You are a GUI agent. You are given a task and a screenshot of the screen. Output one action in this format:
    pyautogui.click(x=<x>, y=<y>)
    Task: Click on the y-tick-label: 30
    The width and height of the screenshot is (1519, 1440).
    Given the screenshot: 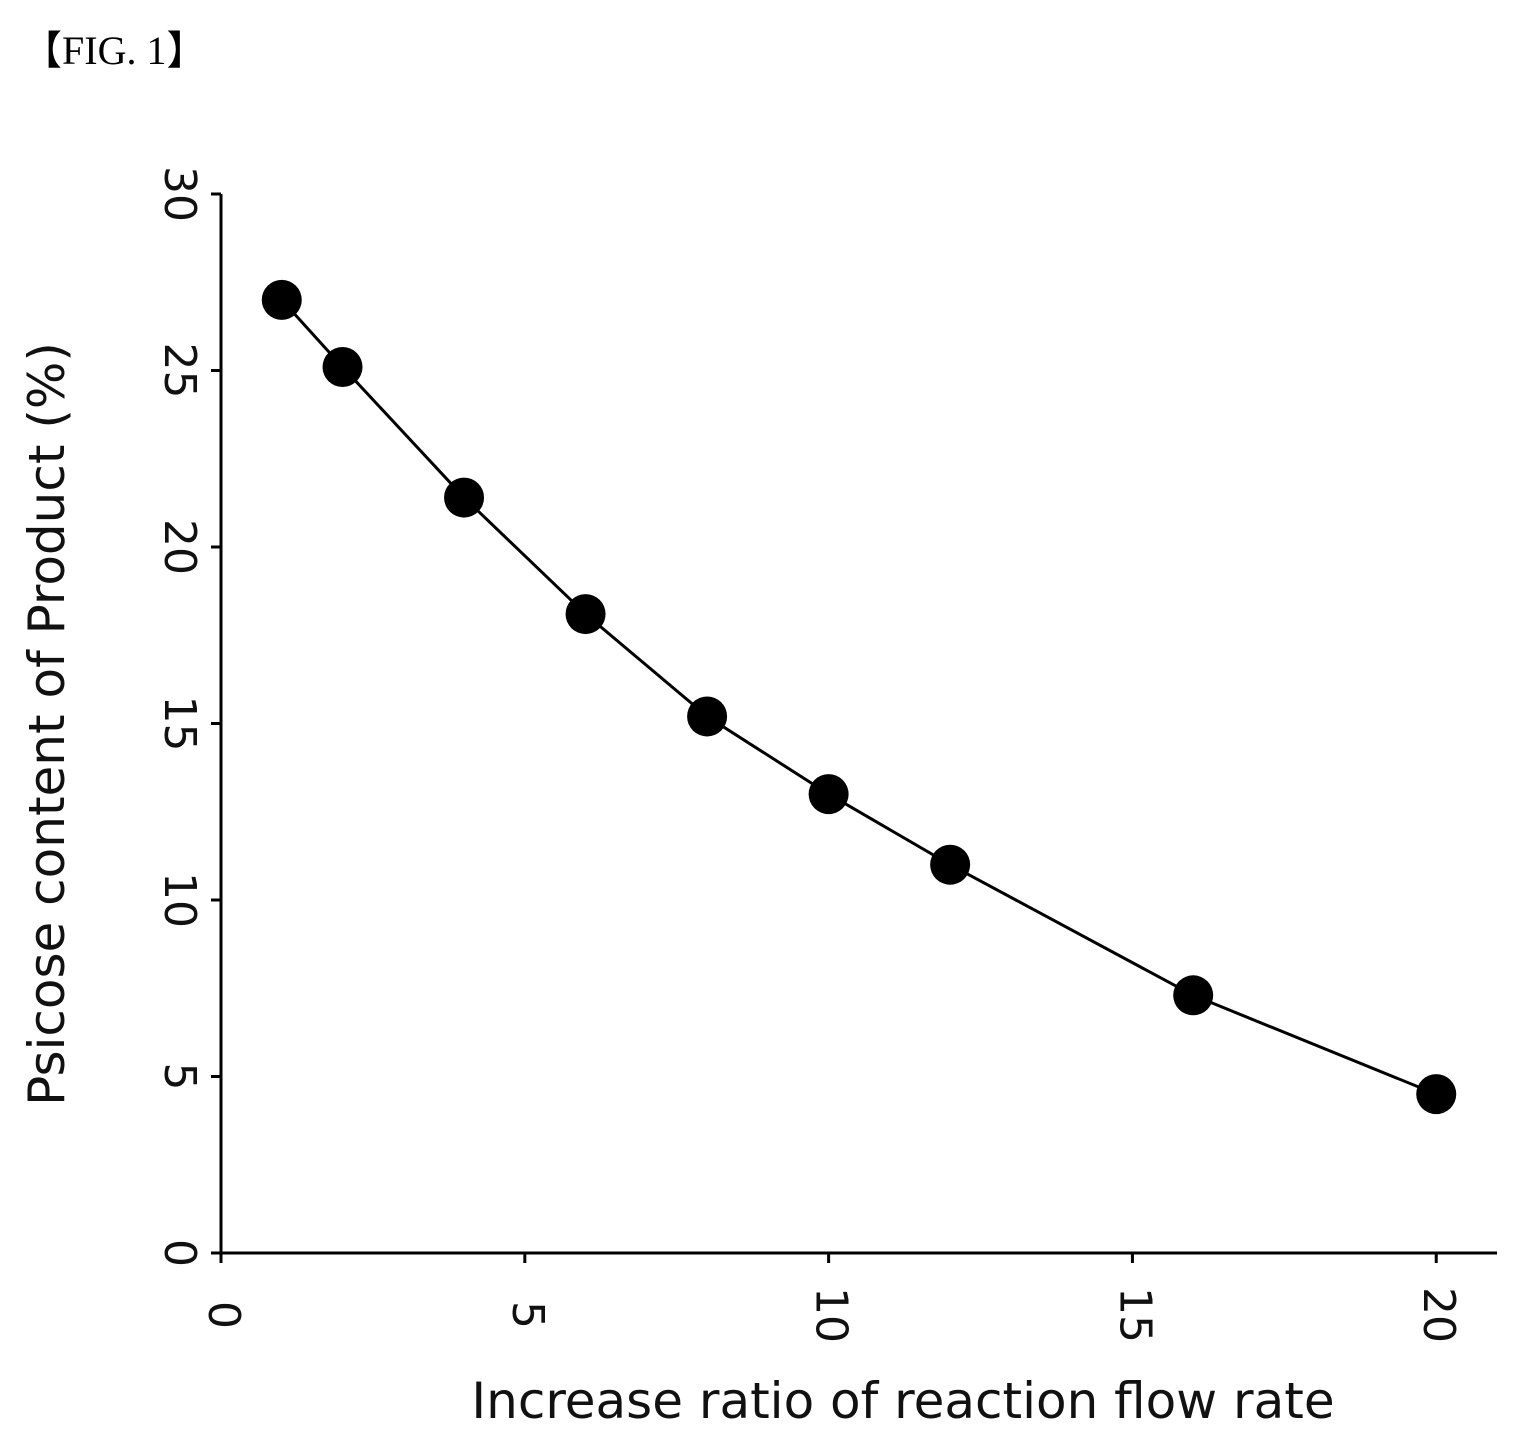 What is the action you would take?
    pyautogui.click(x=179, y=194)
    